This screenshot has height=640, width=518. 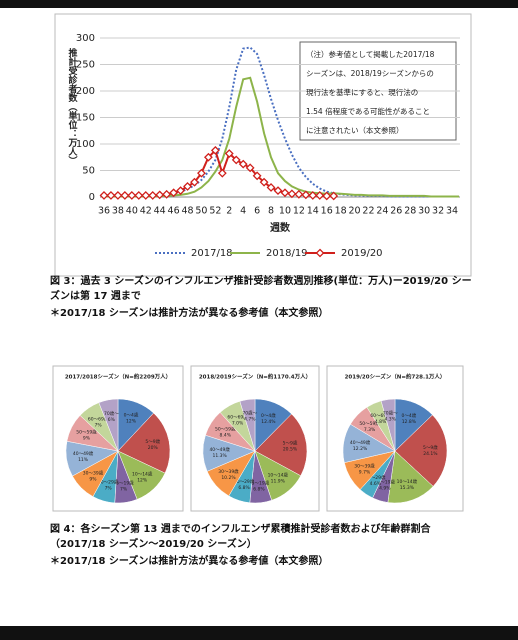 What do you see at coordinates (368, 211) in the screenshot?
I see `x-tick-label: 22` at bounding box center [368, 211].